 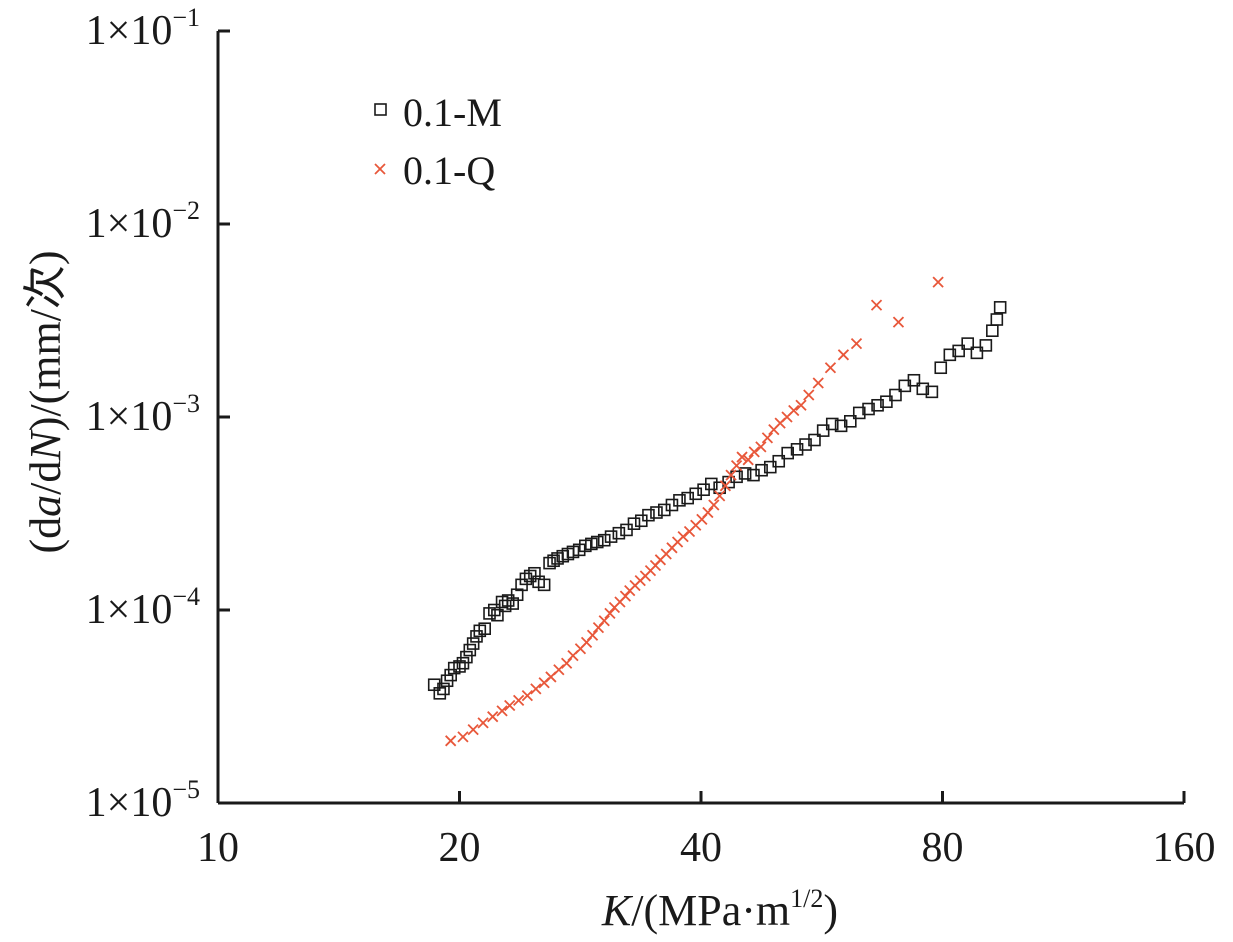 I want to click on x-tick-label: 20, so click(x=460, y=848).